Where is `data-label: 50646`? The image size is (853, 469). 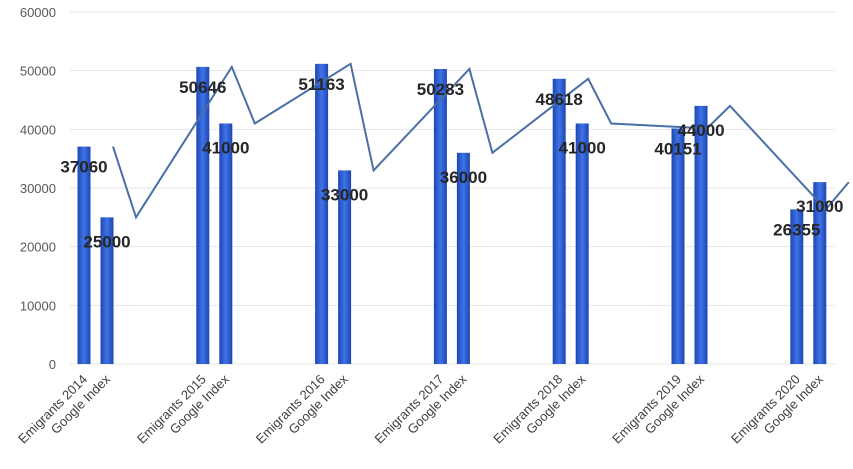
data-label: 50646 is located at coordinates (202, 87).